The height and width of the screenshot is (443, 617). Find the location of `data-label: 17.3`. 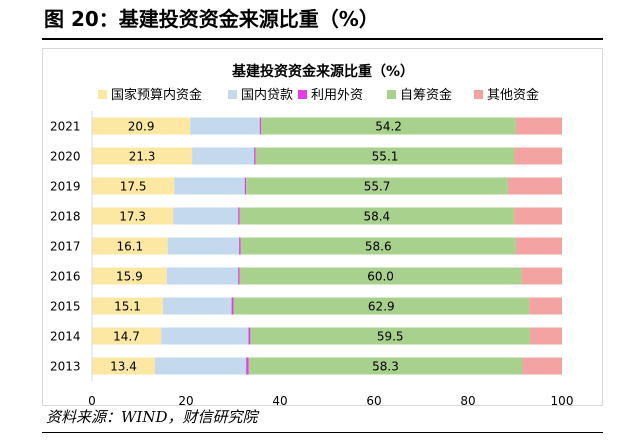

data-label: 17.3 is located at coordinates (132, 217).